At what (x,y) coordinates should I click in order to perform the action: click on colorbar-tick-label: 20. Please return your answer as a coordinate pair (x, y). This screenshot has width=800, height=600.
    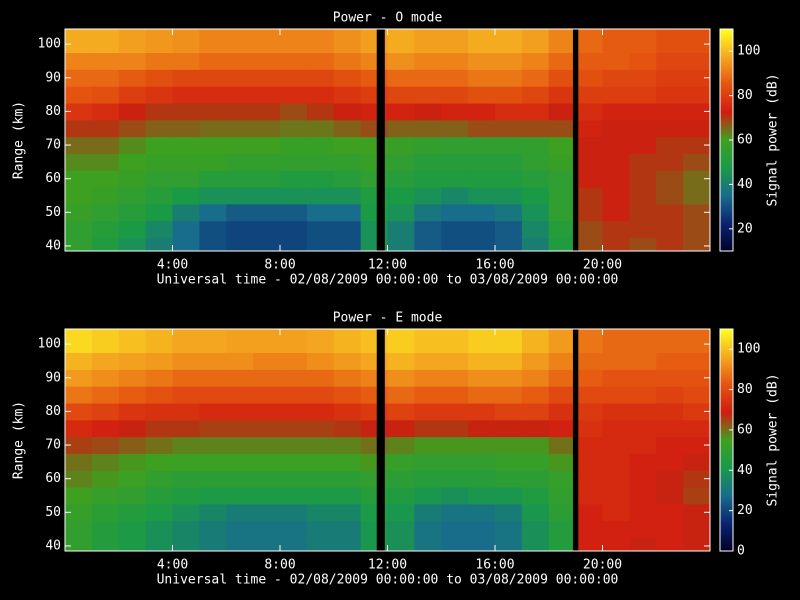
    Looking at the image, I should click on (745, 510).